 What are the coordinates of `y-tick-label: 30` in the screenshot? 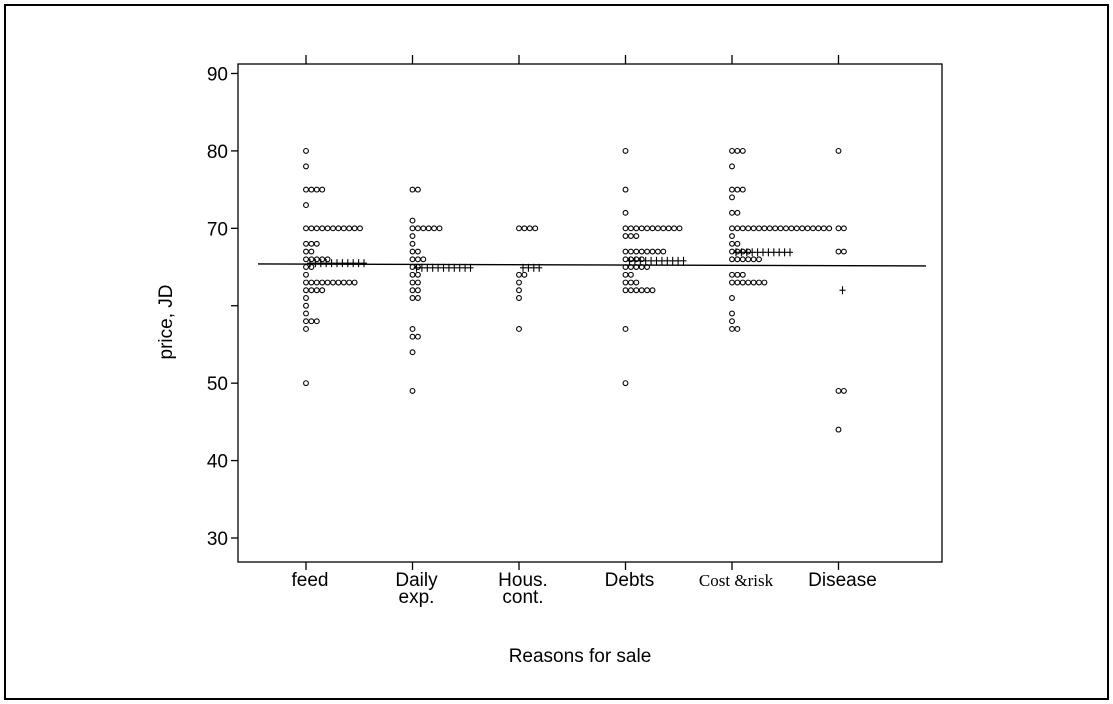 It's located at (217, 539).